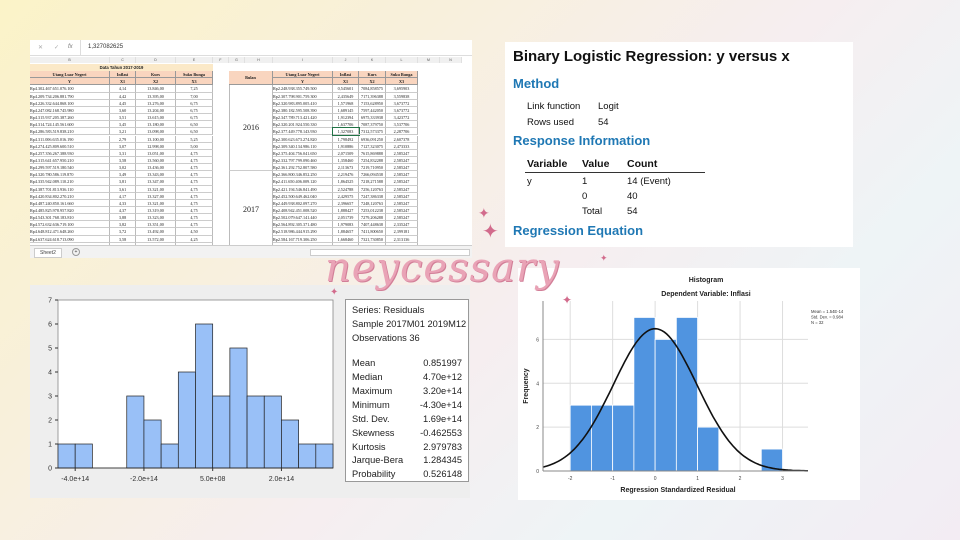 The width and height of the screenshot is (960, 540). Describe the element at coordinates (57, 48) in the screenshot. I see `confirm-icon: ✓` at that location.